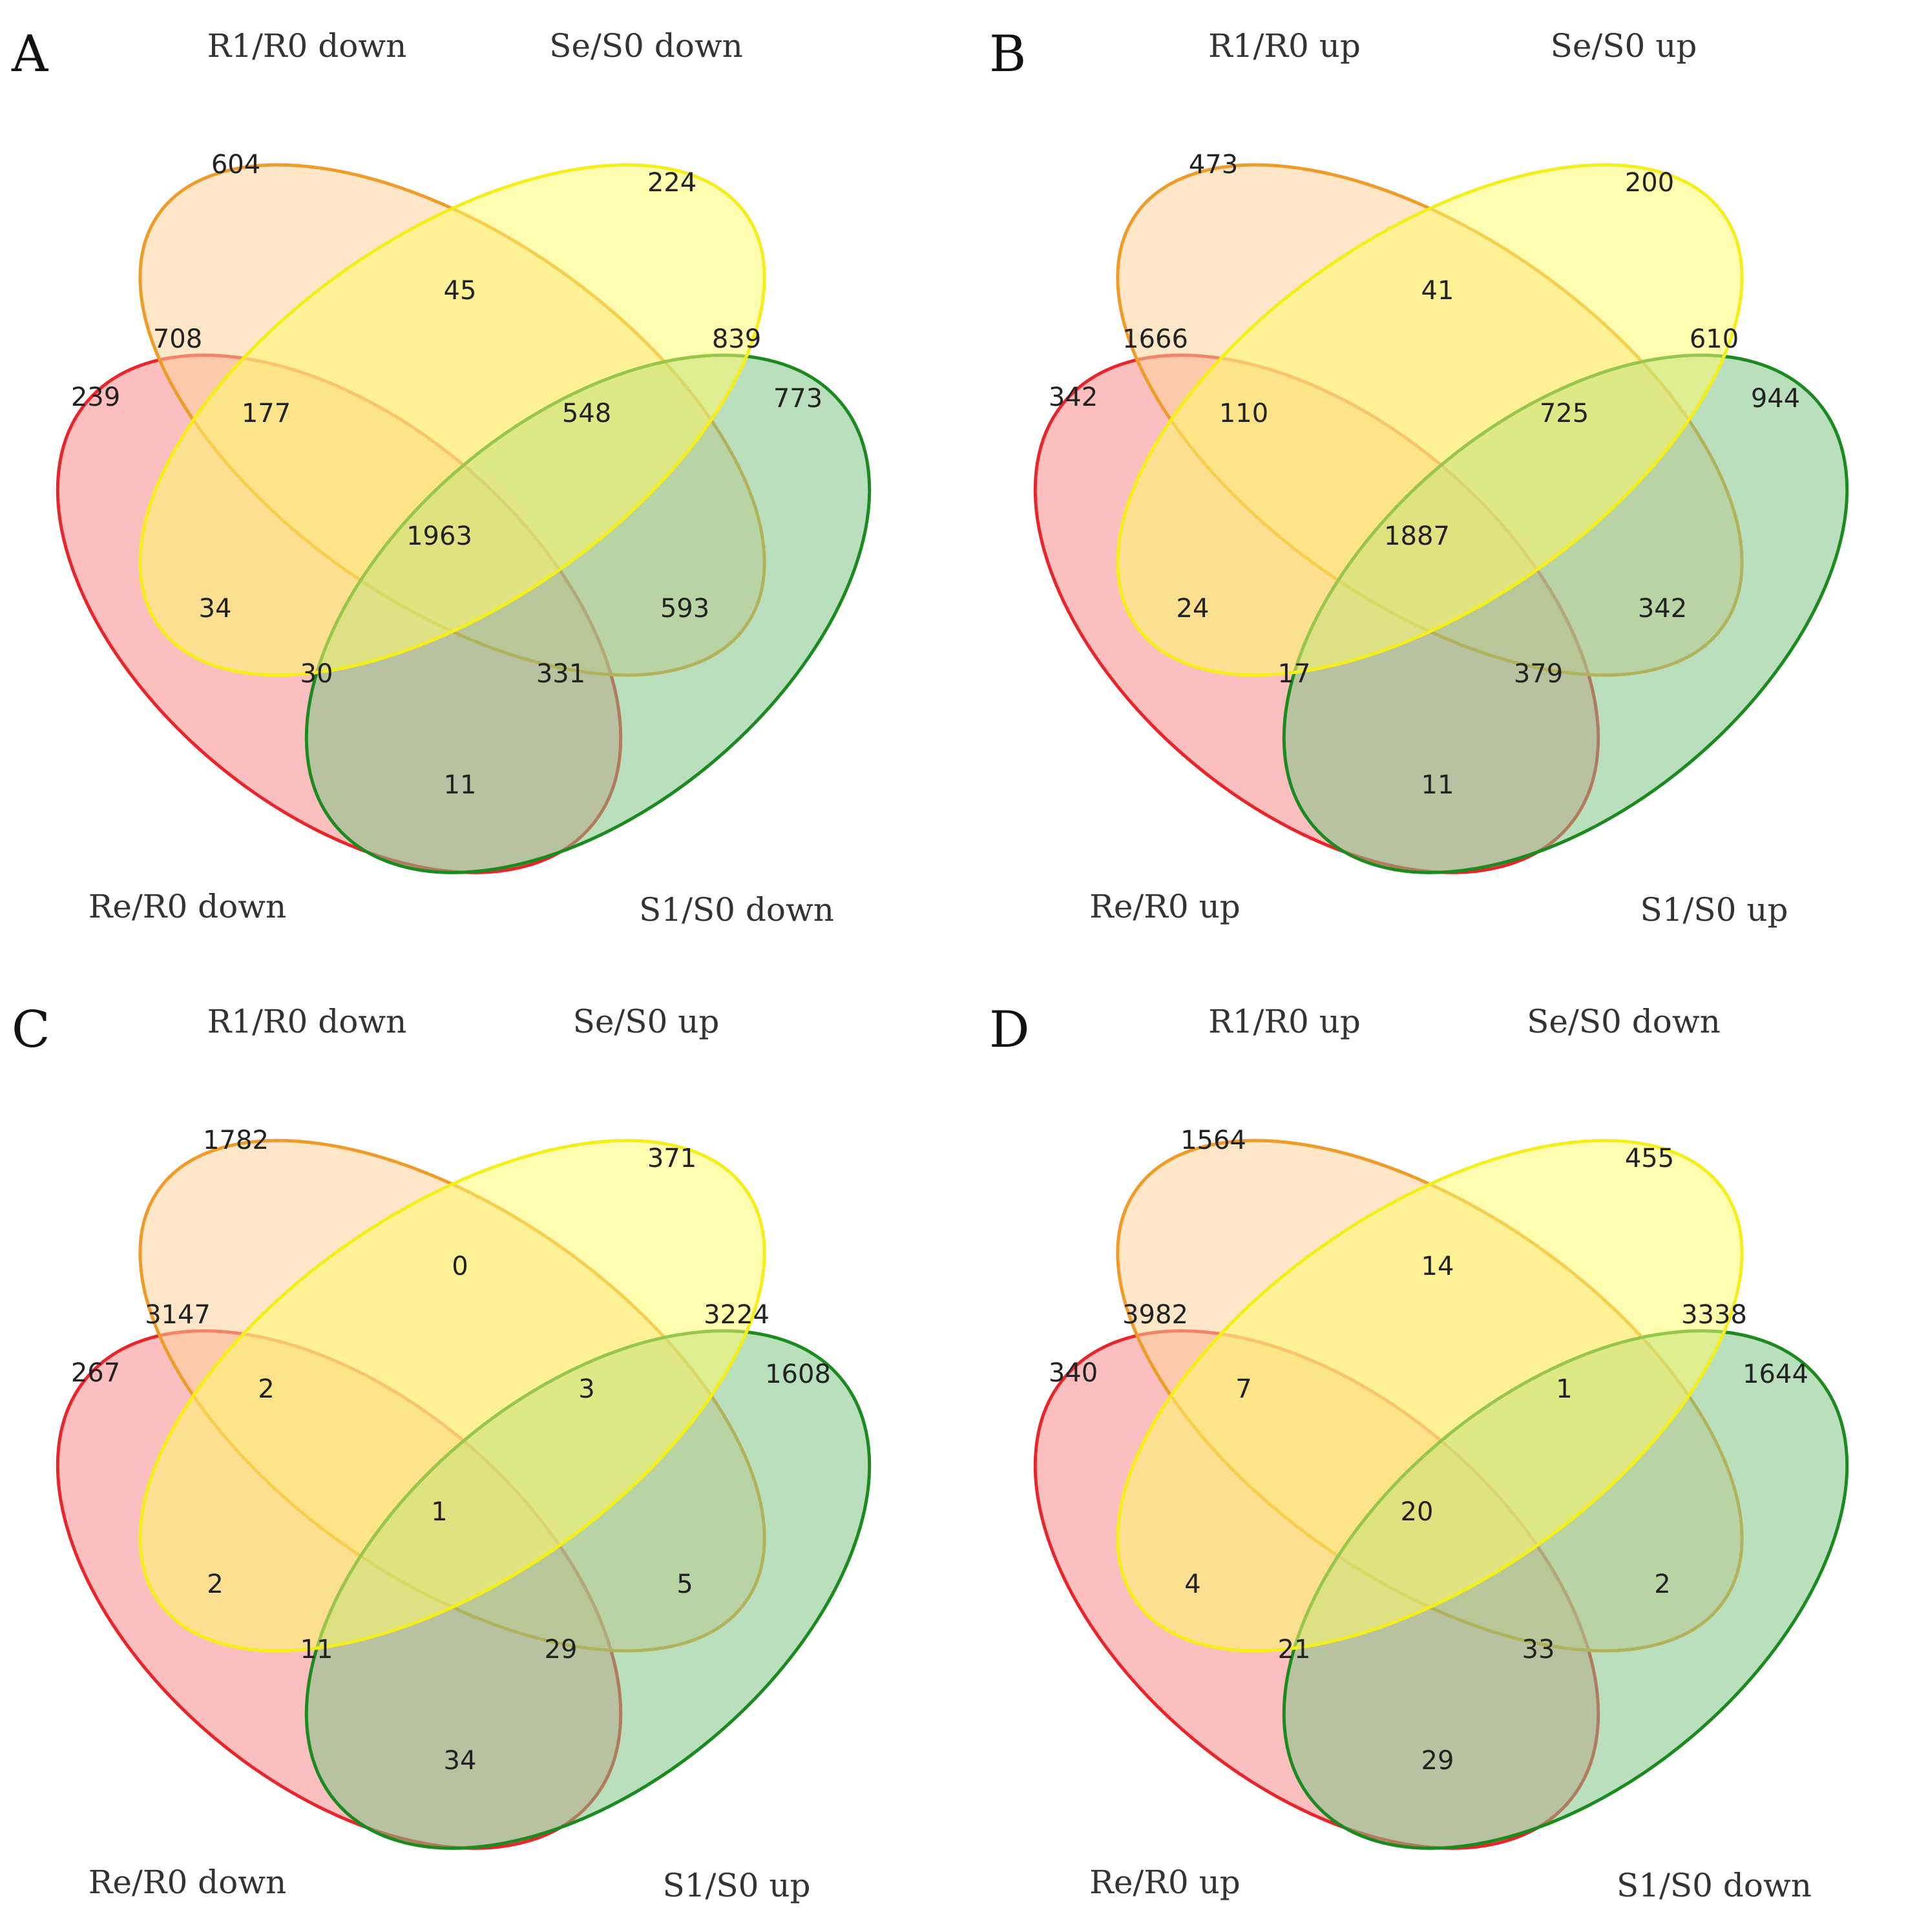 This screenshot has width=1906, height=1932. What do you see at coordinates (316, 674) in the screenshot?
I see `region-count-se-re-s1: 30` at bounding box center [316, 674].